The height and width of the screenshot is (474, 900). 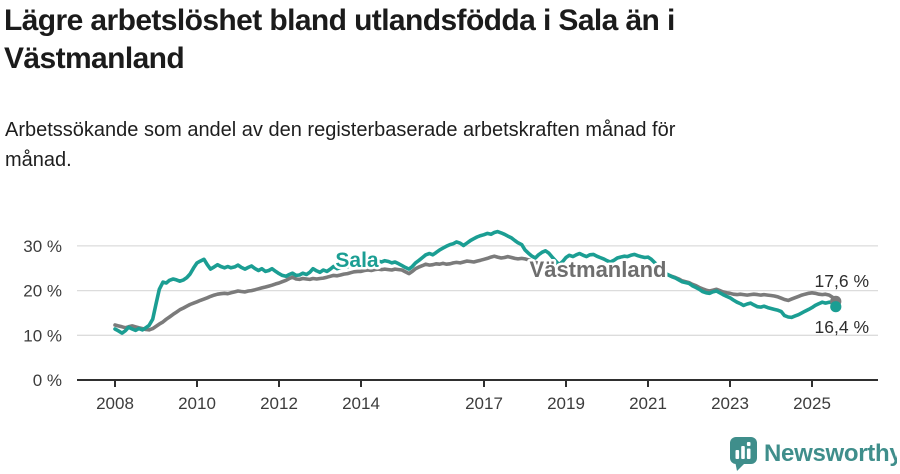 What do you see at coordinates (115, 403) in the screenshot?
I see `x-tick-label: 2008` at bounding box center [115, 403].